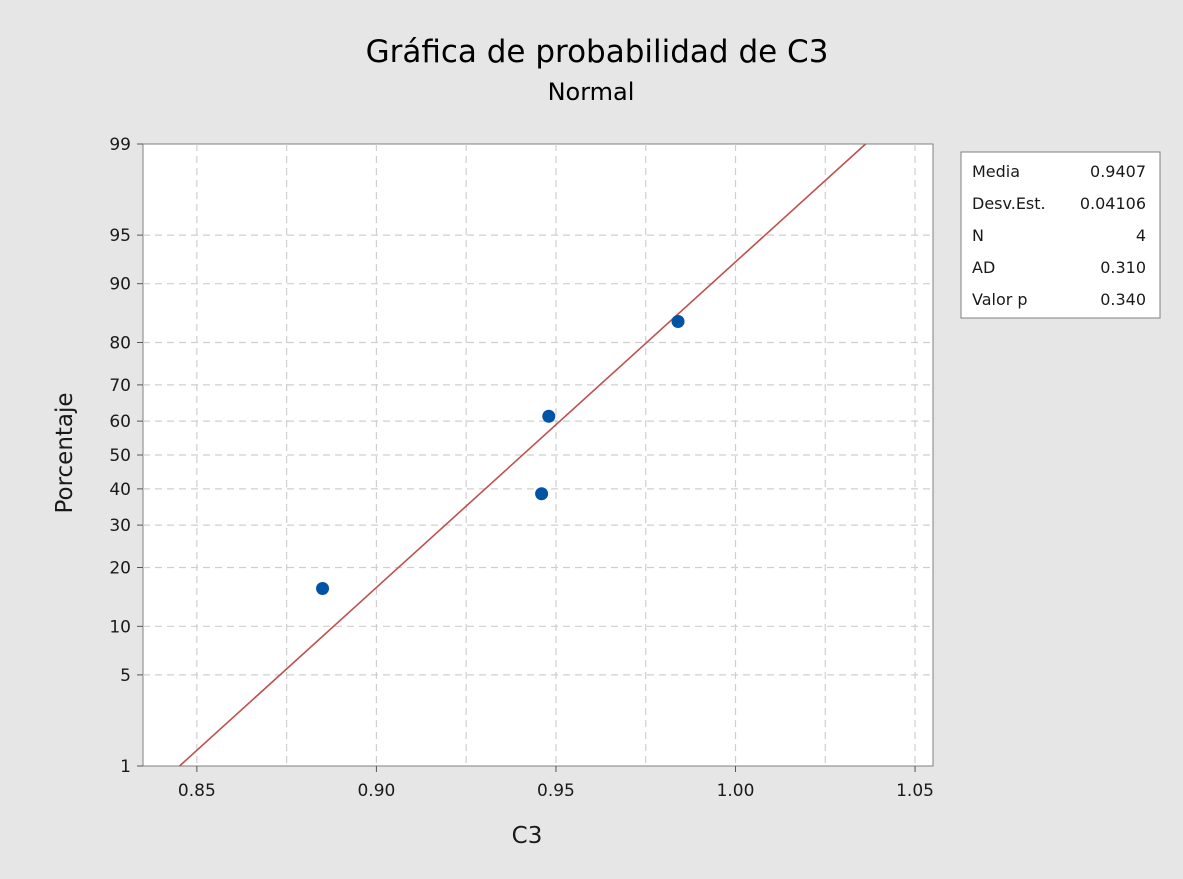 The height and width of the screenshot is (879, 1183). I want to click on y-axis-label: Porcentaje, so click(65, 452).